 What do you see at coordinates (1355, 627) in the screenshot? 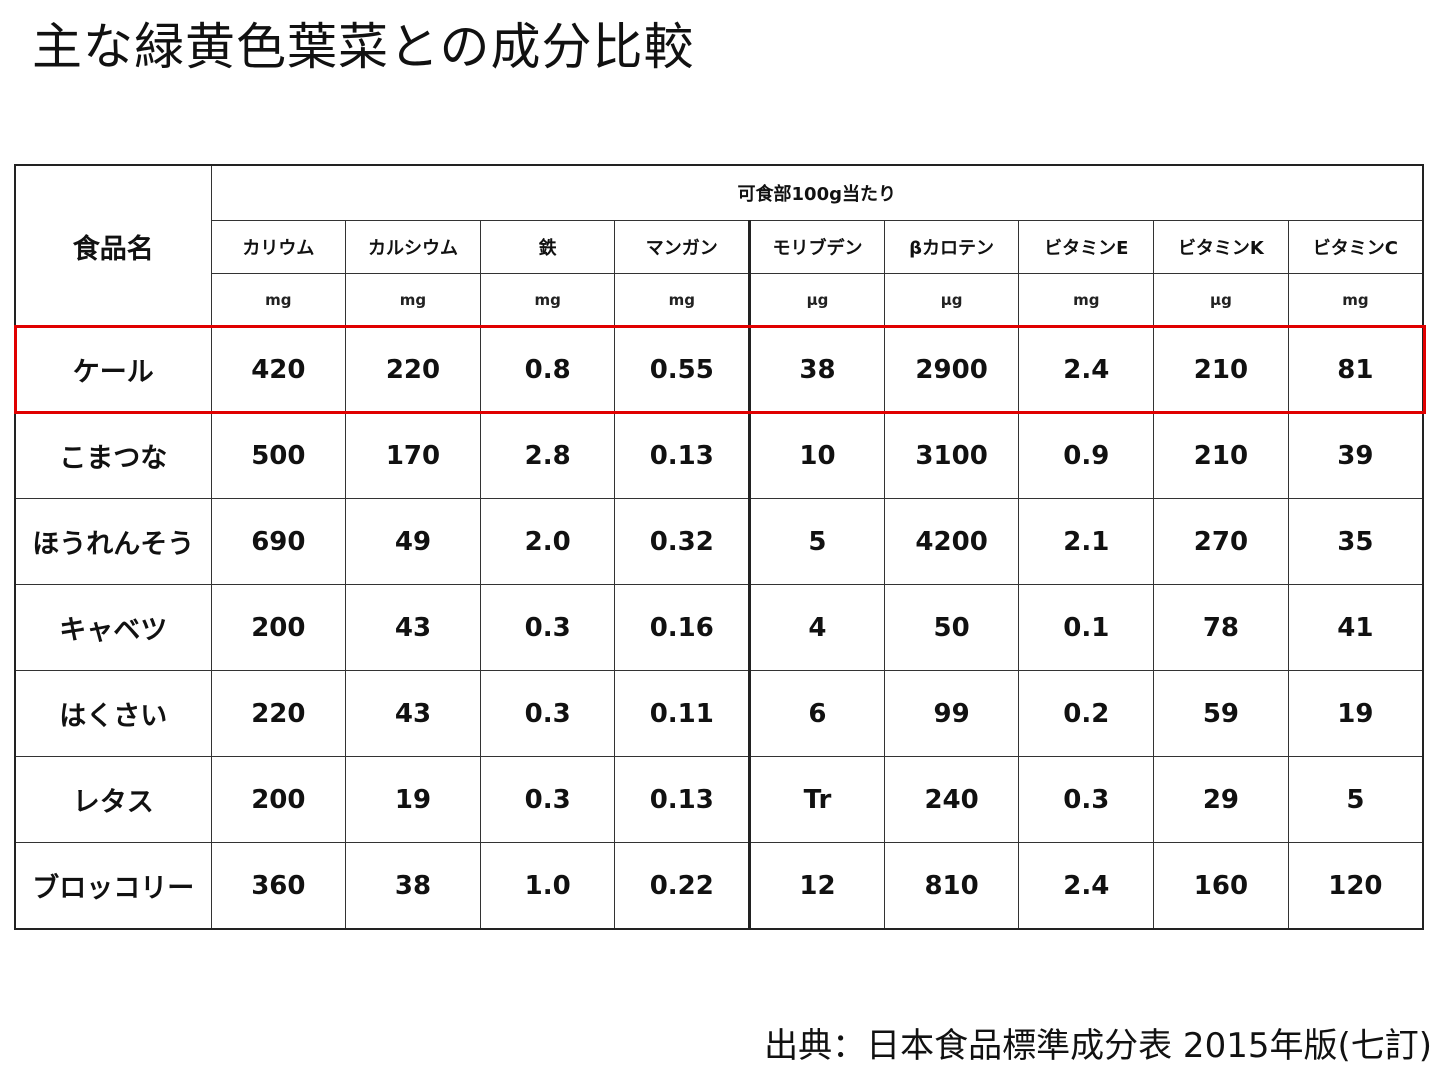
I see `value-cell: 41` at bounding box center [1355, 627].